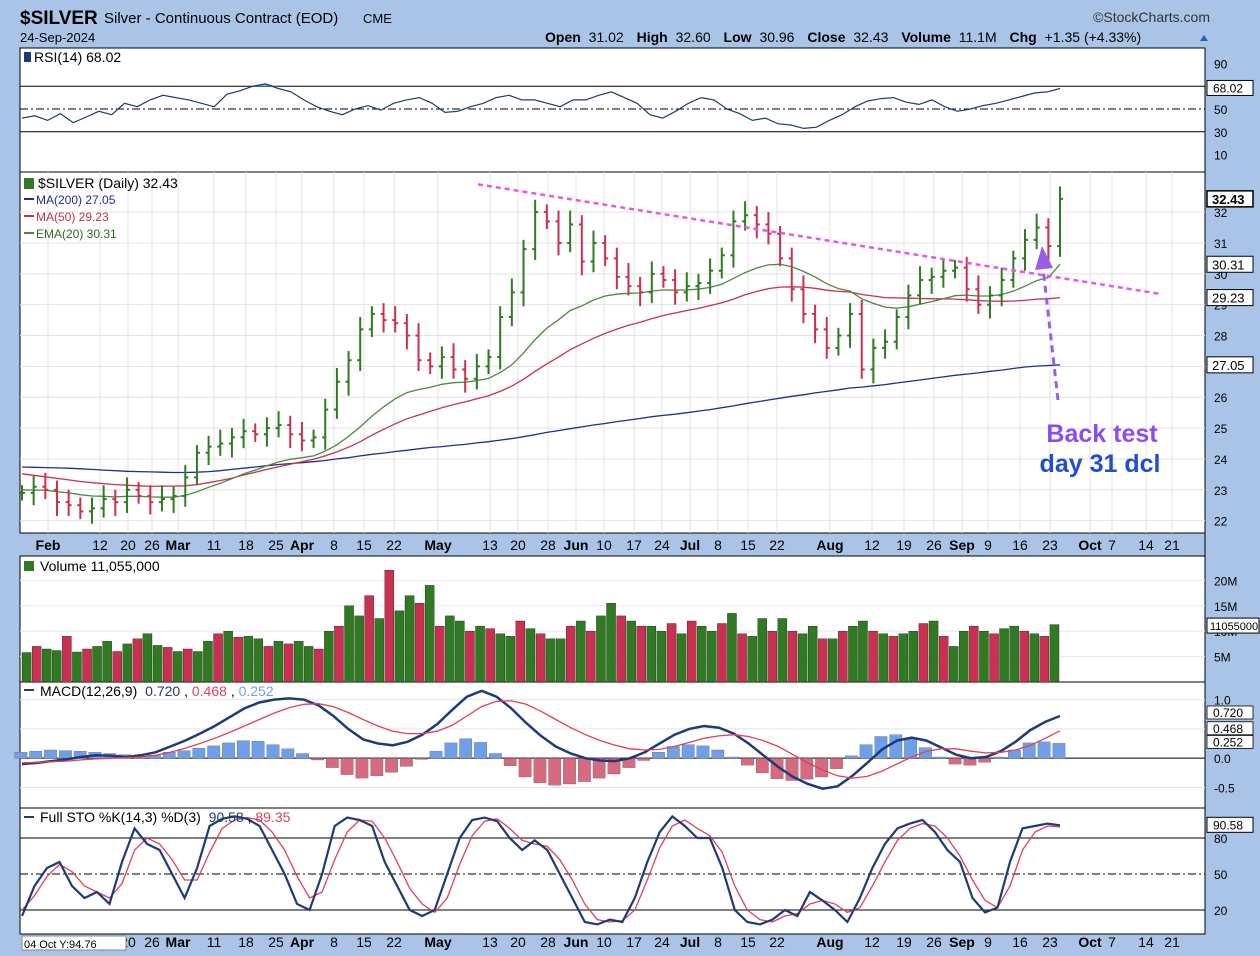 This screenshot has height=956, width=1260. What do you see at coordinates (437, 942) in the screenshot?
I see `x-axis-label-bottom: May` at bounding box center [437, 942].